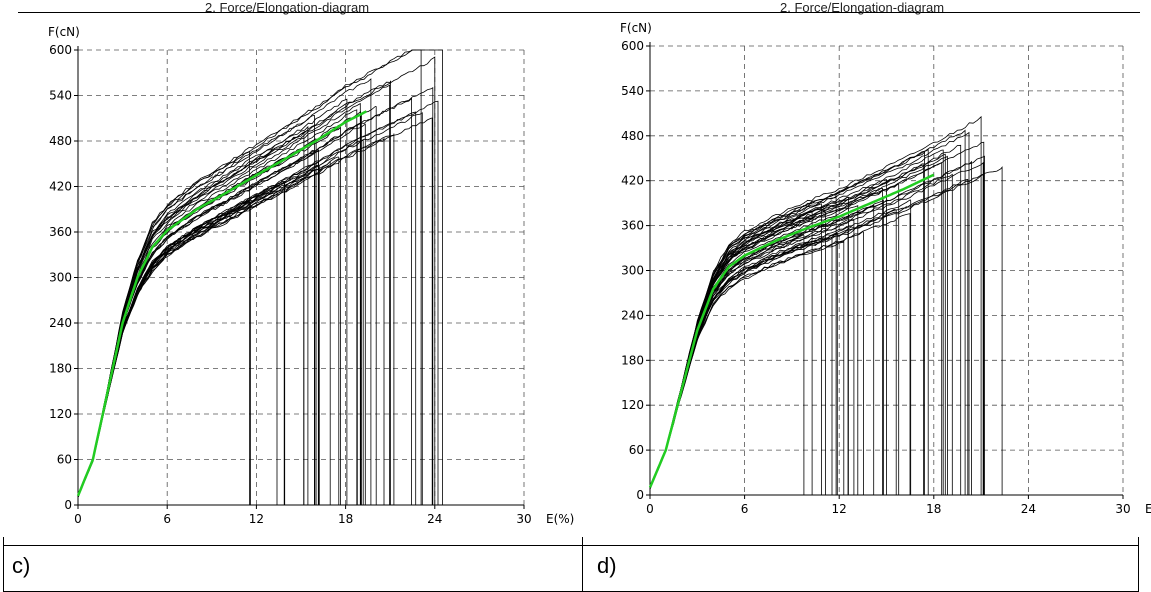 The width and height of the screenshot is (1151, 592). I want to click on frame-mid-vertical, so click(582, 564).